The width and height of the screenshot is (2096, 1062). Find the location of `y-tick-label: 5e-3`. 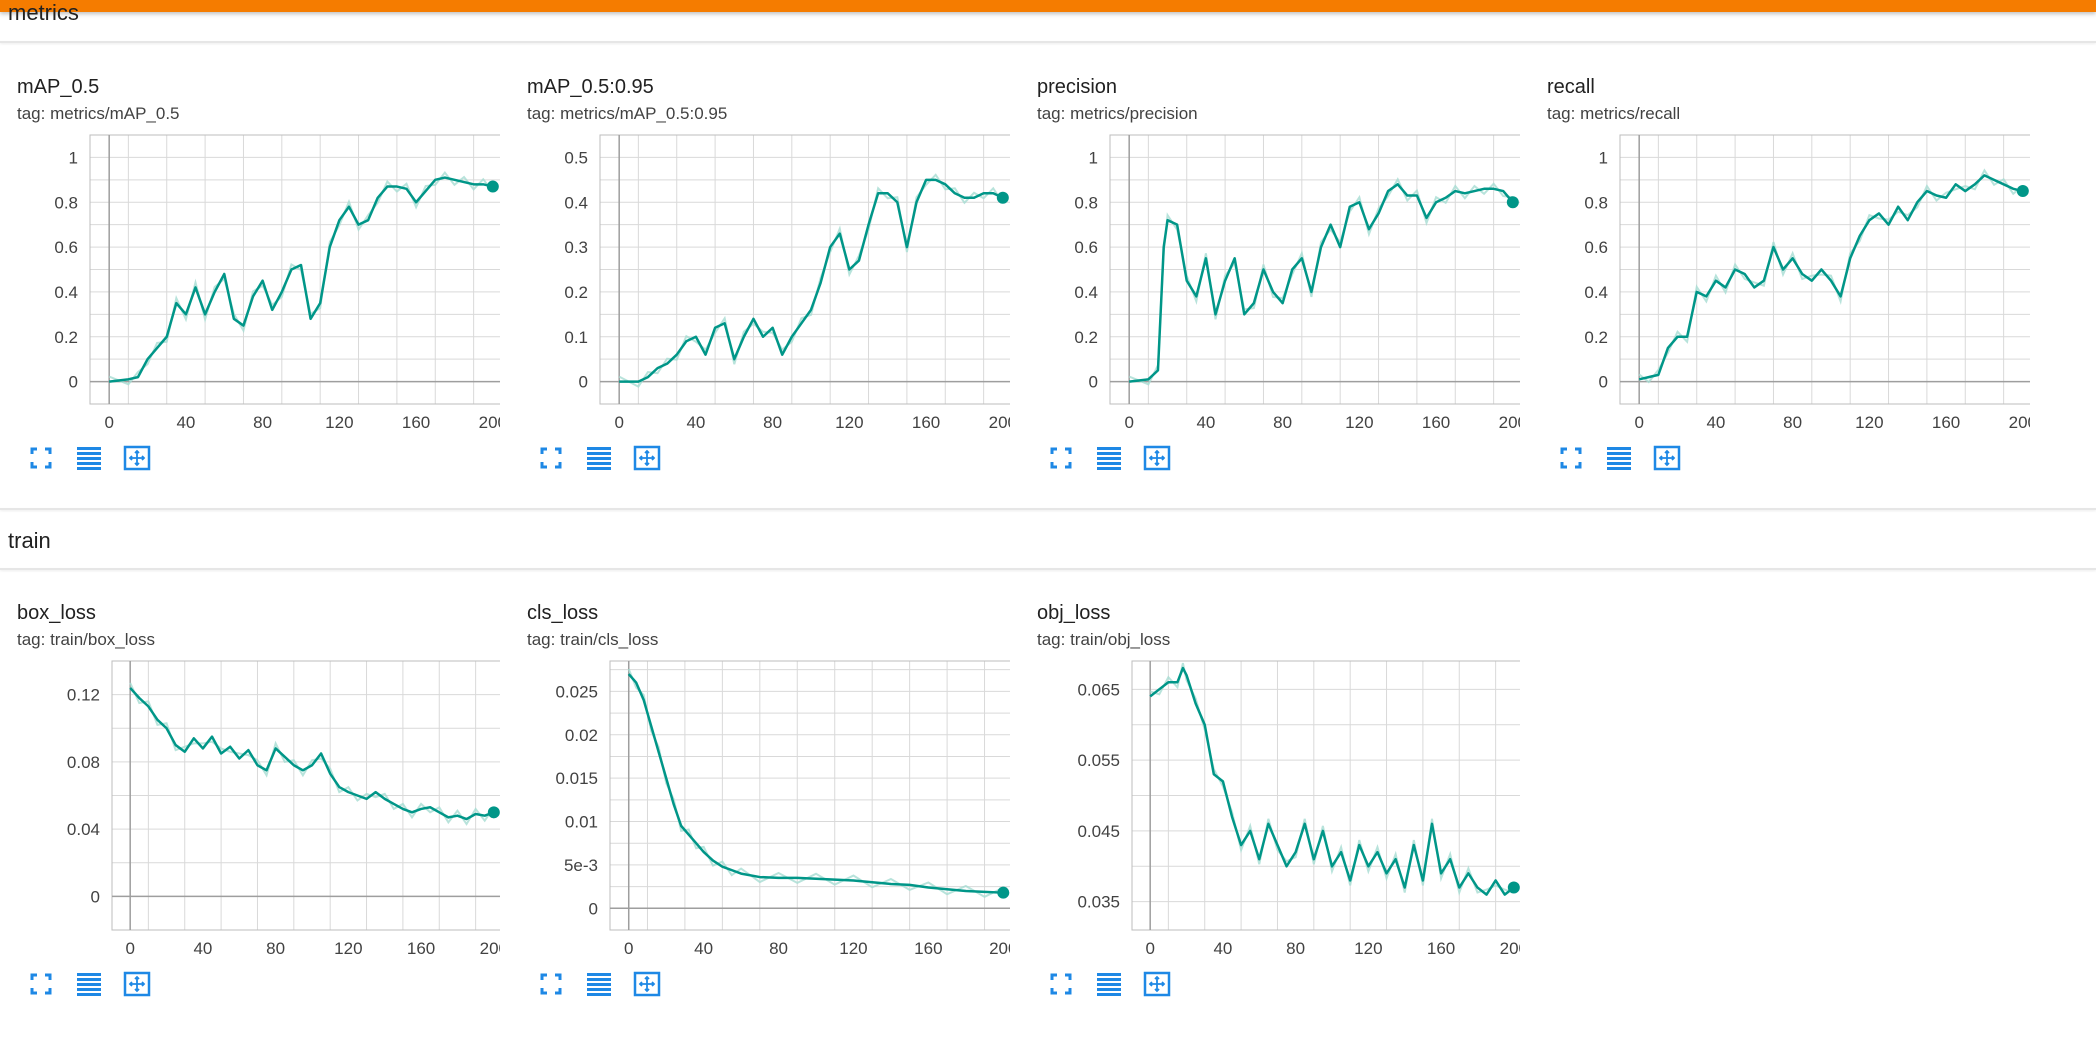

y-tick-label: 5e-3 is located at coordinates (581, 865).